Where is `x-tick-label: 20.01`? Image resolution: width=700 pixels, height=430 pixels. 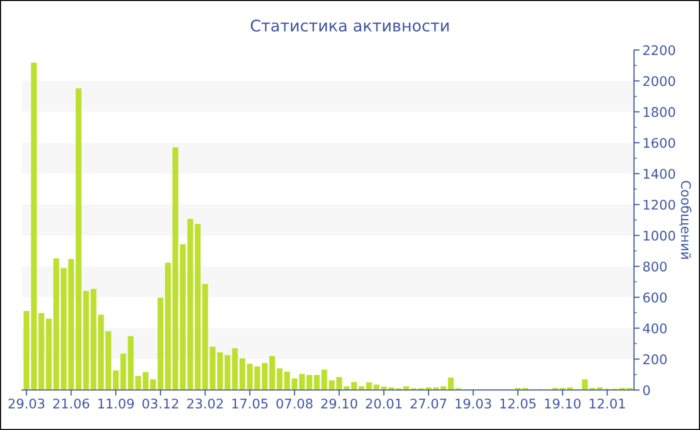
x-tick-label: 20.01 is located at coordinates (384, 403).